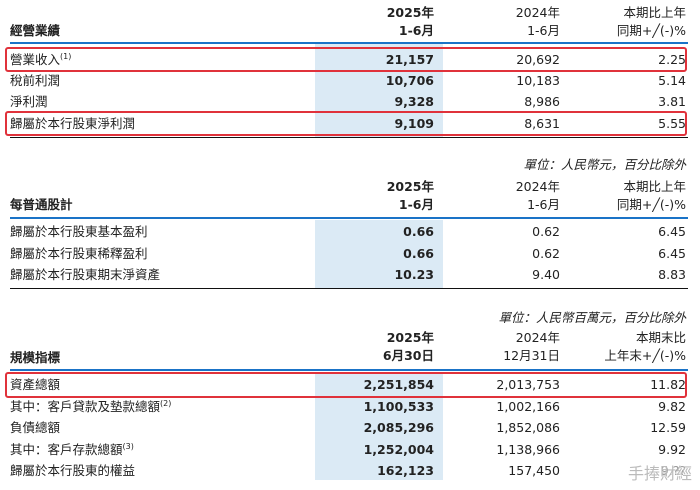 This screenshot has height=490, width=700. Describe the element at coordinates (660, 337) in the screenshot. I see `col3-header-line1: 本期末比` at that location.